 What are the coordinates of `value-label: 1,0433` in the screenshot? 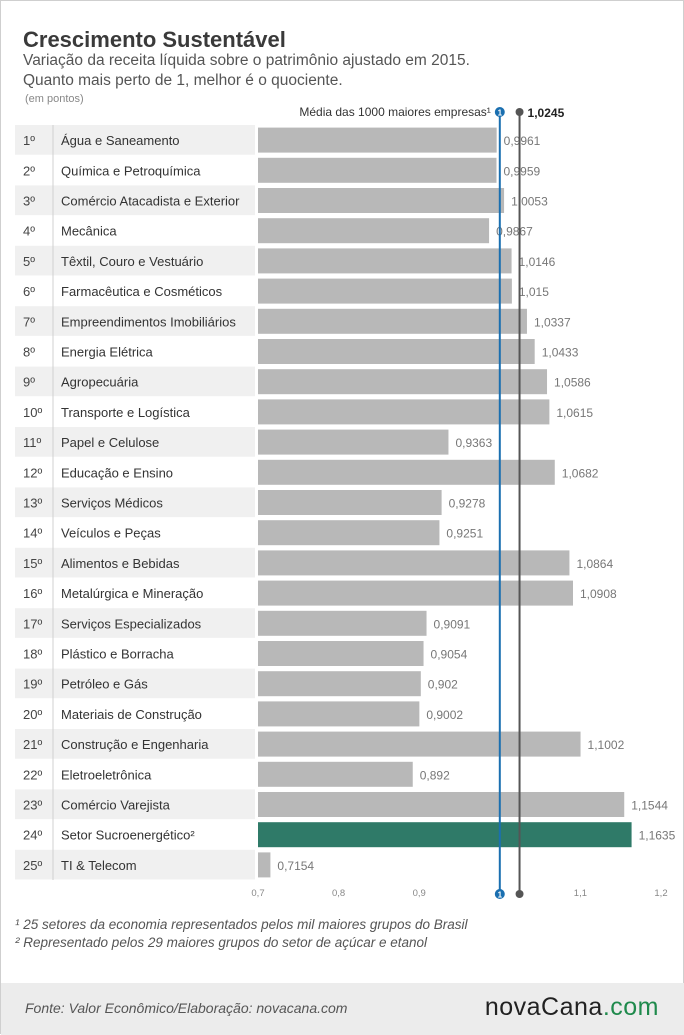 It's located at (560, 353).